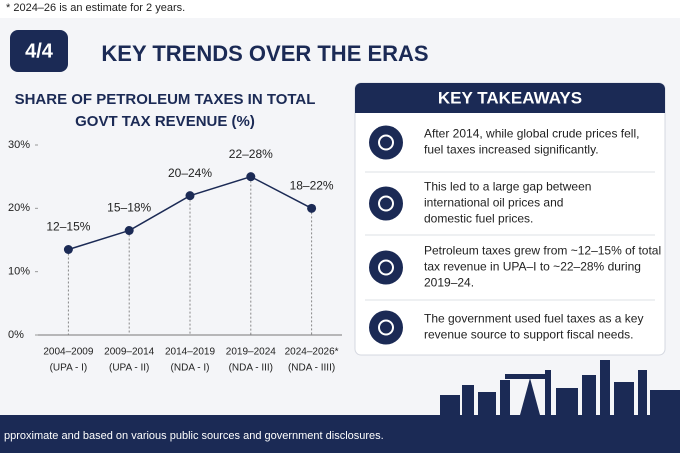 The height and width of the screenshot is (453, 680). Describe the element at coordinates (19, 145) in the screenshot. I see `y-tick-label: 30%` at that location.